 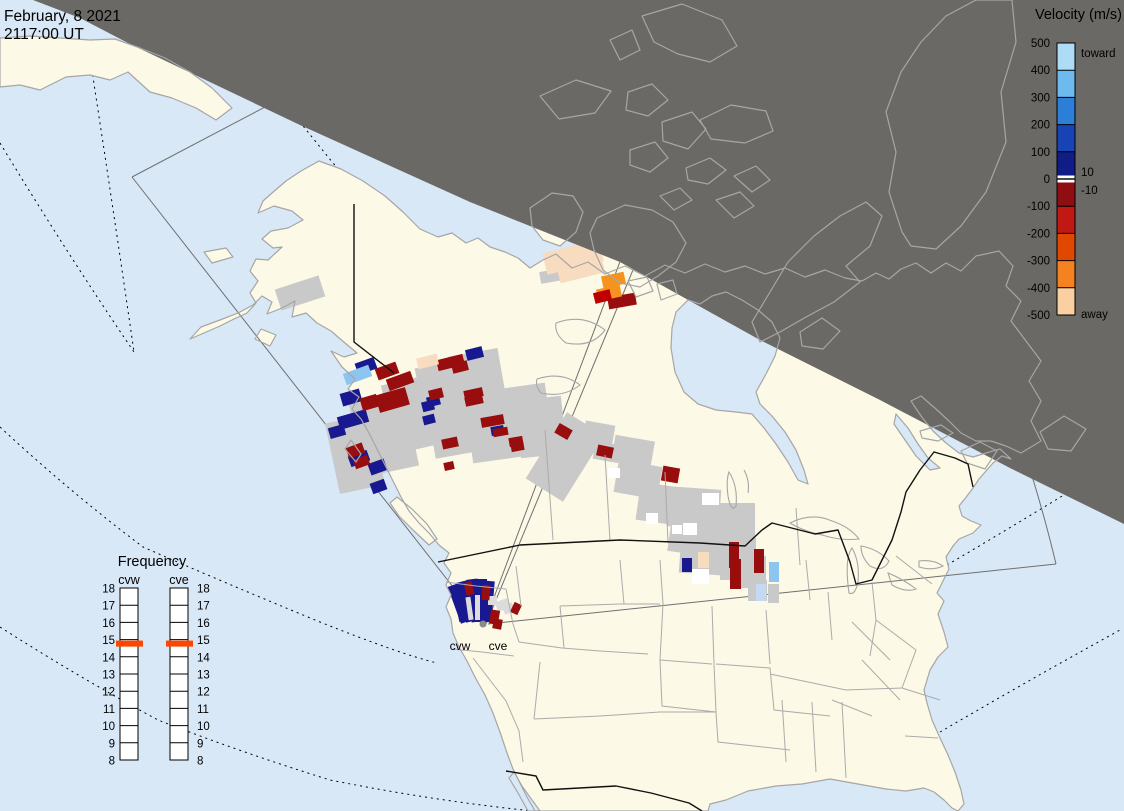 What do you see at coordinates (483, 624) in the screenshot?
I see `radar-site-dot` at bounding box center [483, 624].